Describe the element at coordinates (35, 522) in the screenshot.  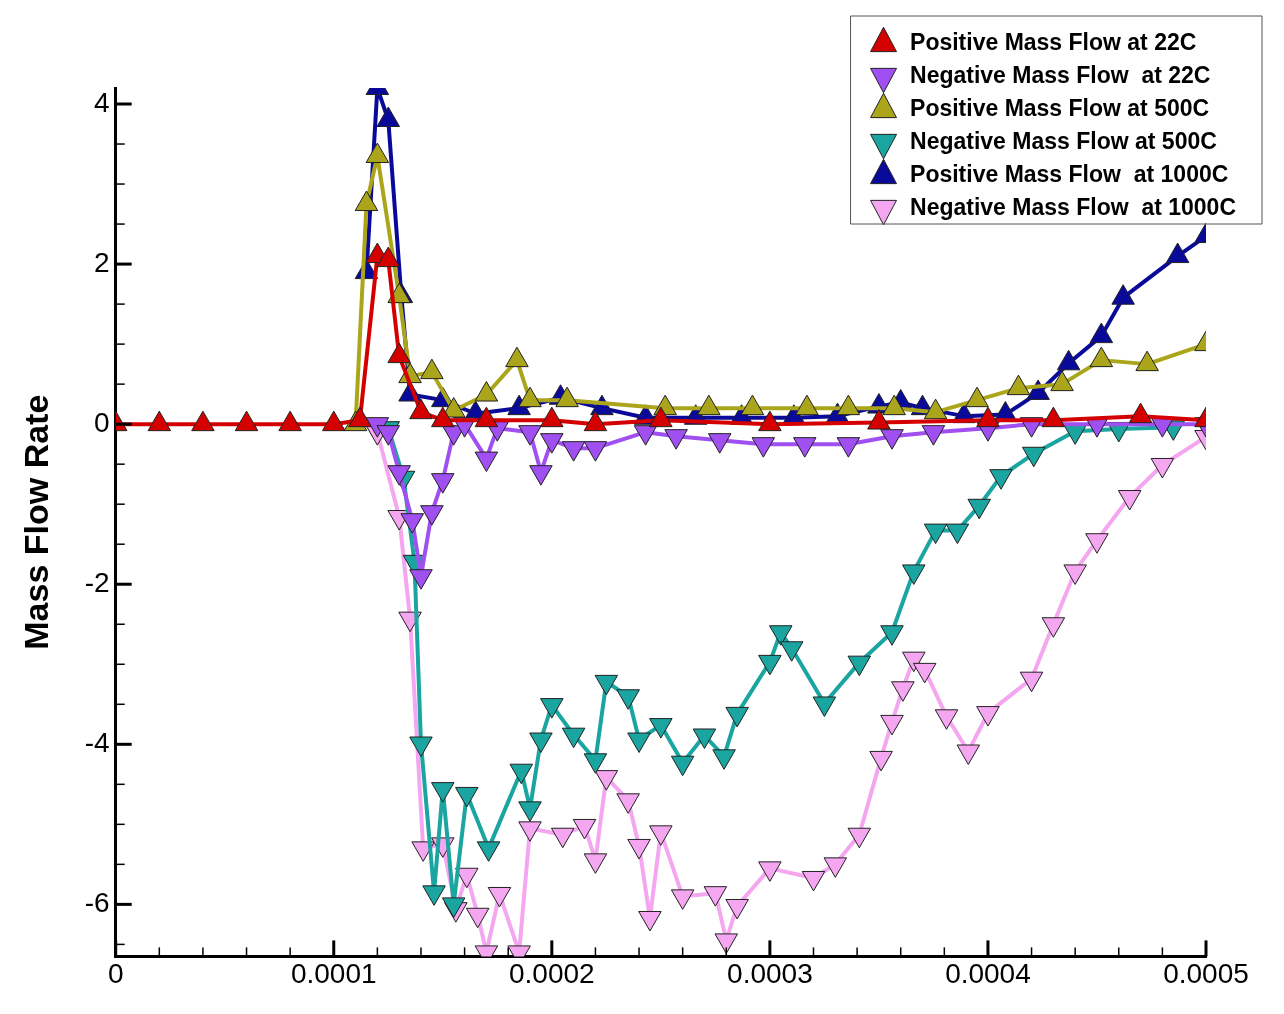
I see `y-axis-title: Mass Flow Rate` at that location.